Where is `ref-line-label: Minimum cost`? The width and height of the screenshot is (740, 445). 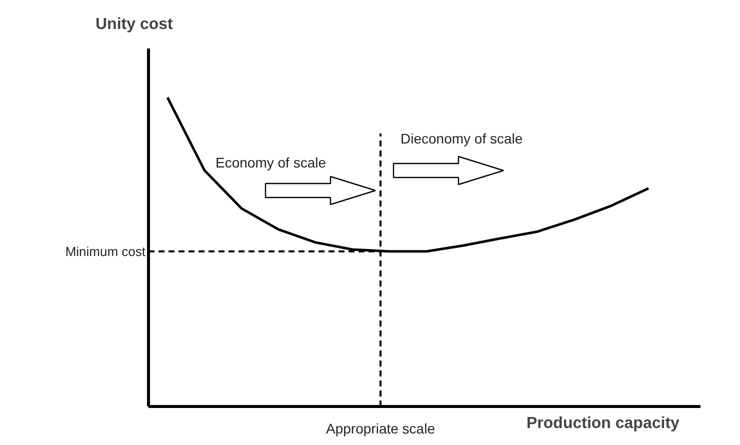
ref-line-label: Minimum cost is located at coordinates (105, 251).